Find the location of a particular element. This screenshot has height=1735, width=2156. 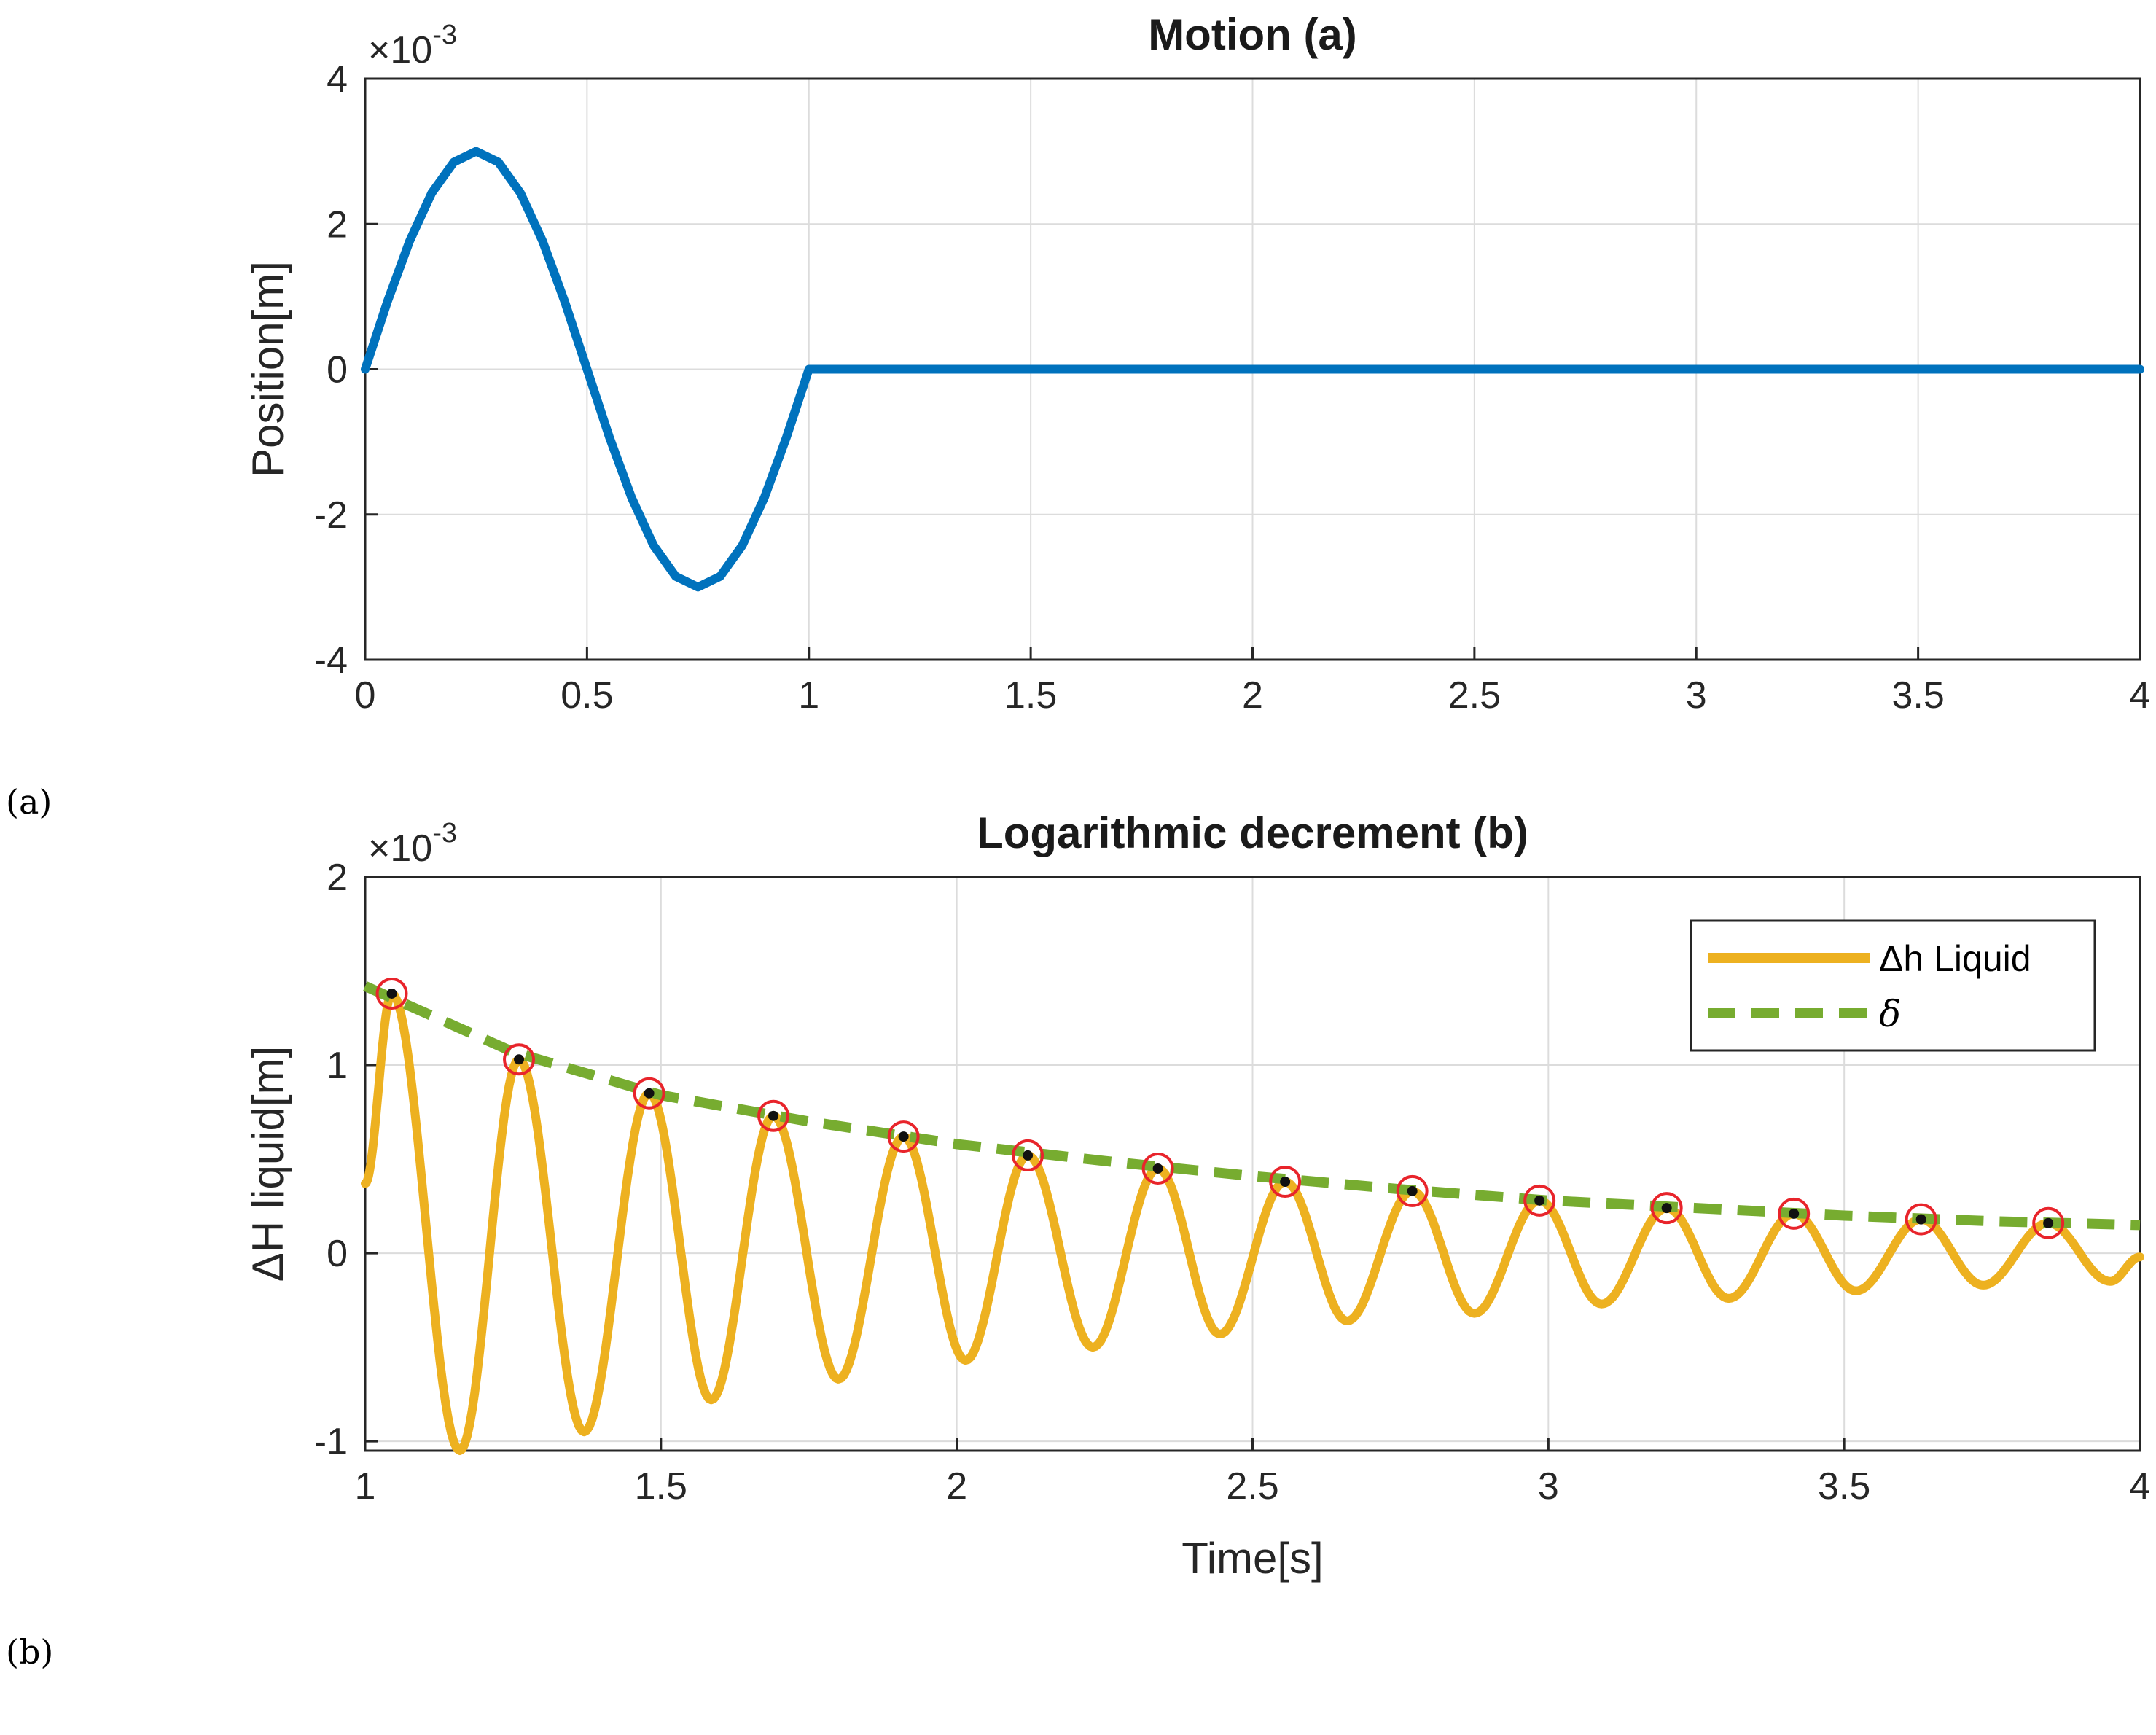

chart-b-legend: Δh Liquid δ is located at coordinates (1893, 986).